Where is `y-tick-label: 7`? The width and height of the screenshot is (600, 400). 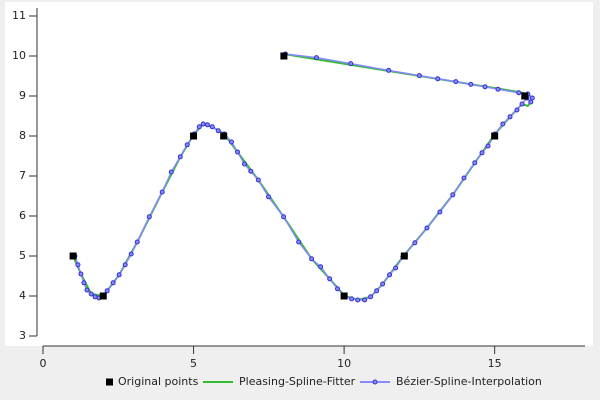
y-tick-label: 7 is located at coordinates (22, 175).